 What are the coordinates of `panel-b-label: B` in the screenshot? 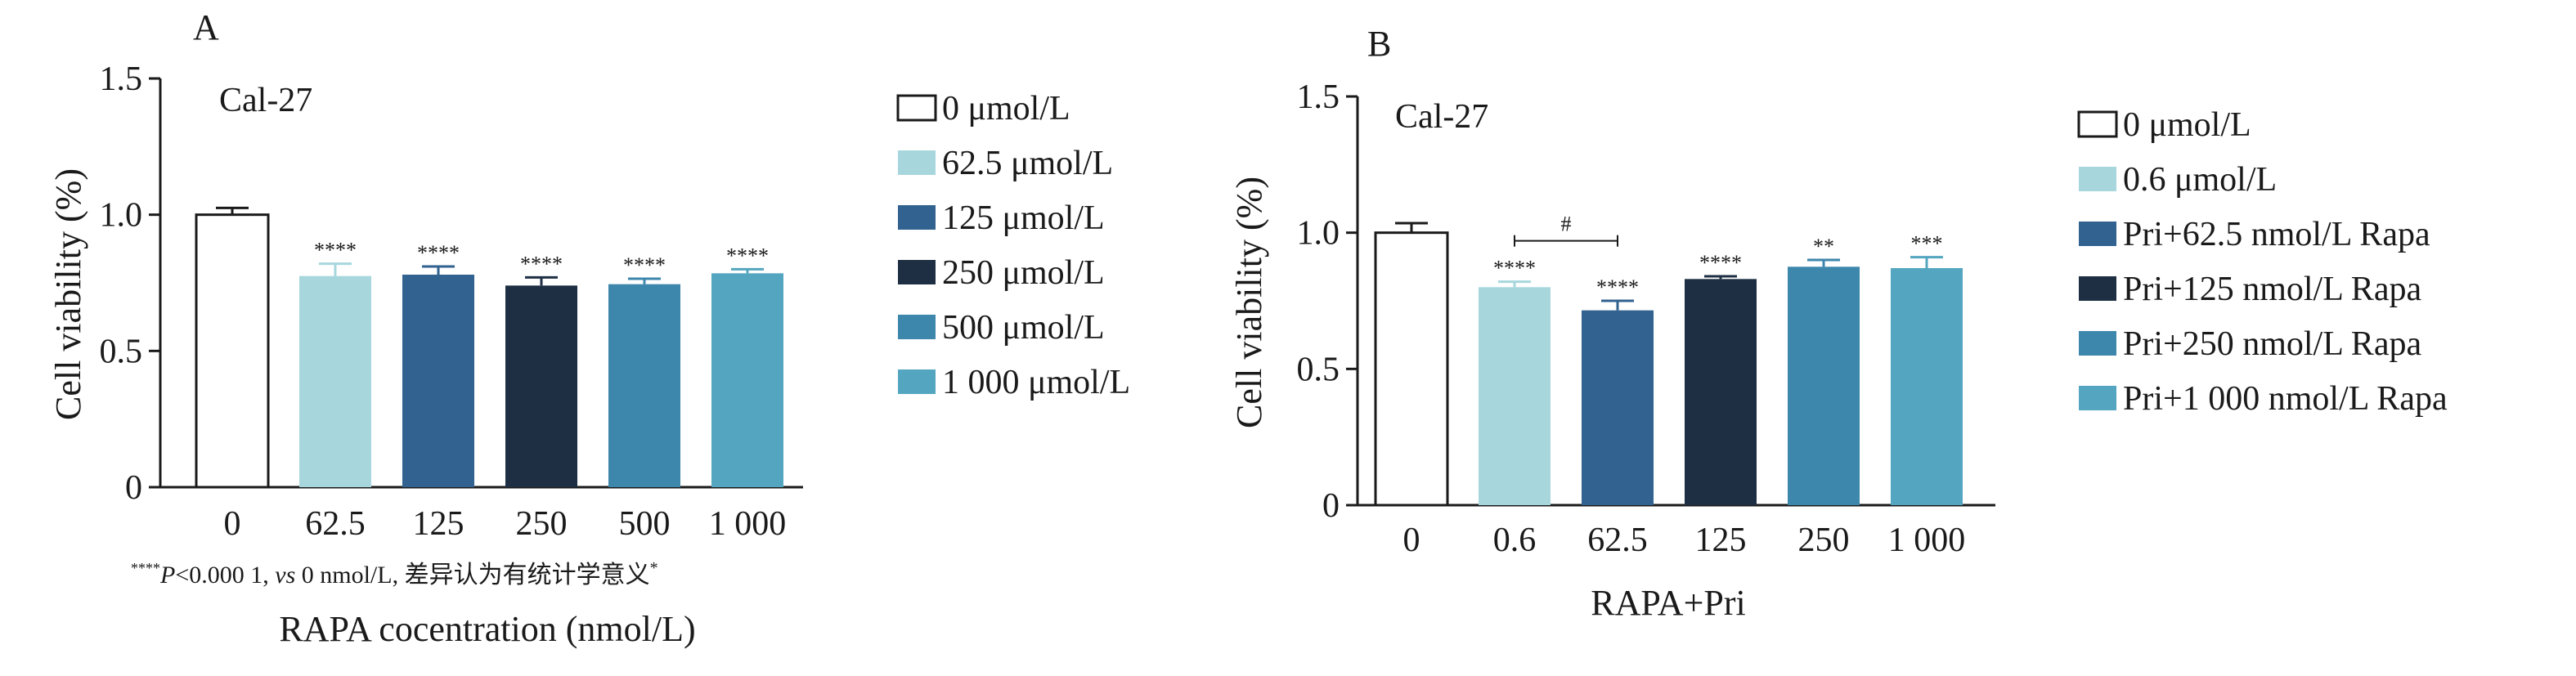 It's located at (1379, 44).